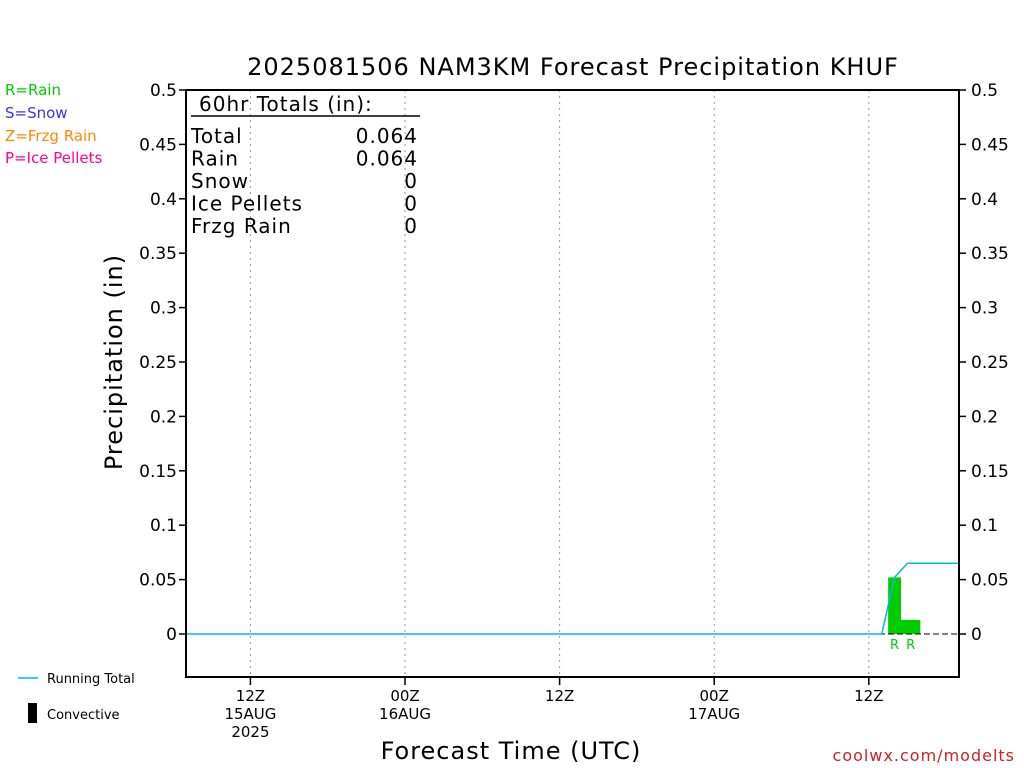  What do you see at coordinates (33, 90) in the screenshot?
I see `legend-rain: R=Rain` at bounding box center [33, 90].